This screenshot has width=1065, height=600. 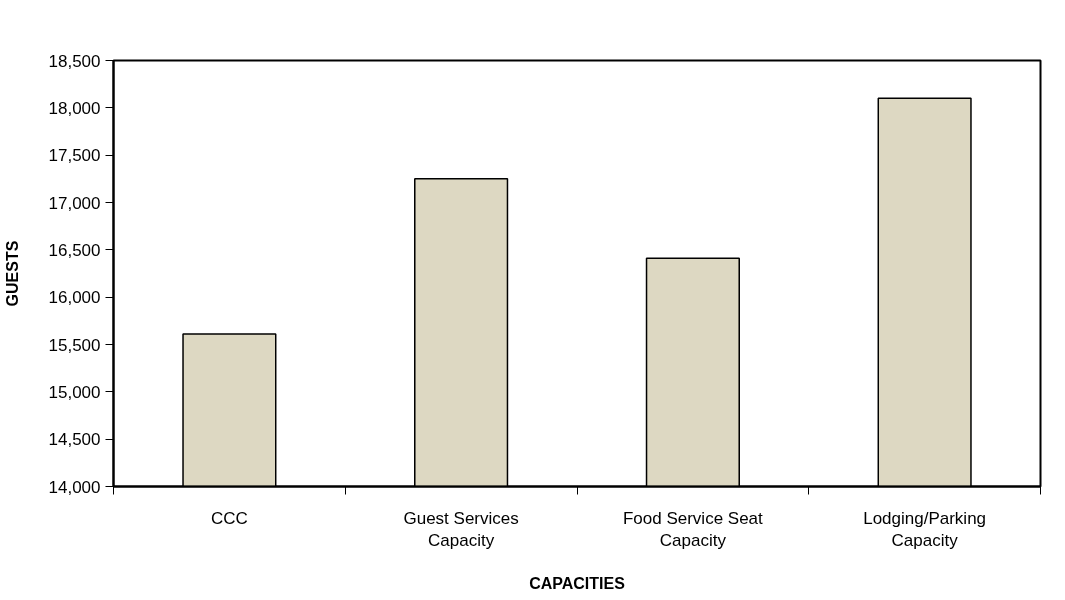 What do you see at coordinates (74, 298) in the screenshot?
I see `y-tick-label: 16,000` at bounding box center [74, 298].